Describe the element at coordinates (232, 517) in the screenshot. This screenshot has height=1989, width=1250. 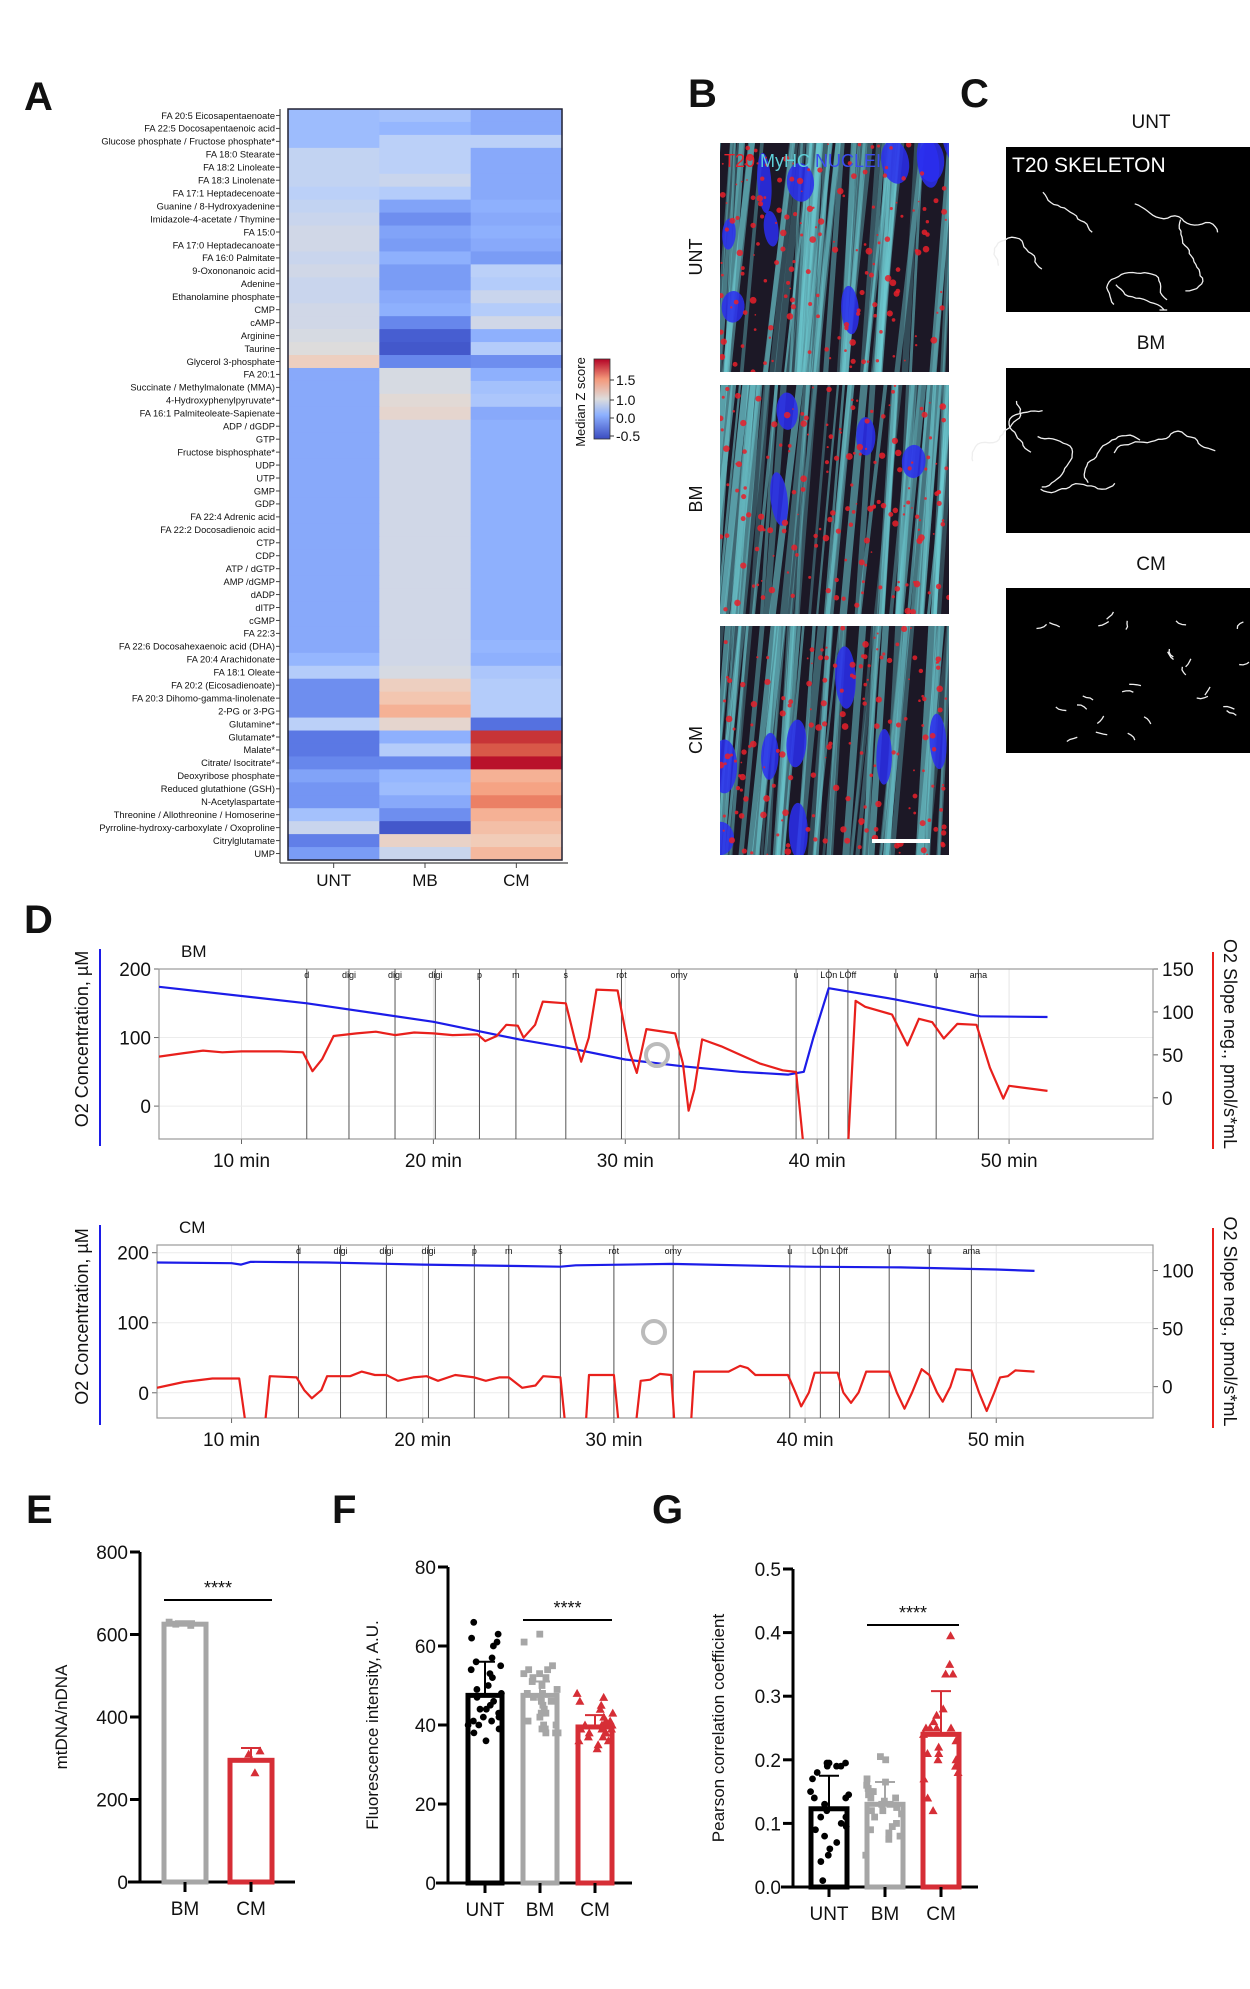
I see `heatmap-row-label: FA 22:4 Adrenic acid` at that location.